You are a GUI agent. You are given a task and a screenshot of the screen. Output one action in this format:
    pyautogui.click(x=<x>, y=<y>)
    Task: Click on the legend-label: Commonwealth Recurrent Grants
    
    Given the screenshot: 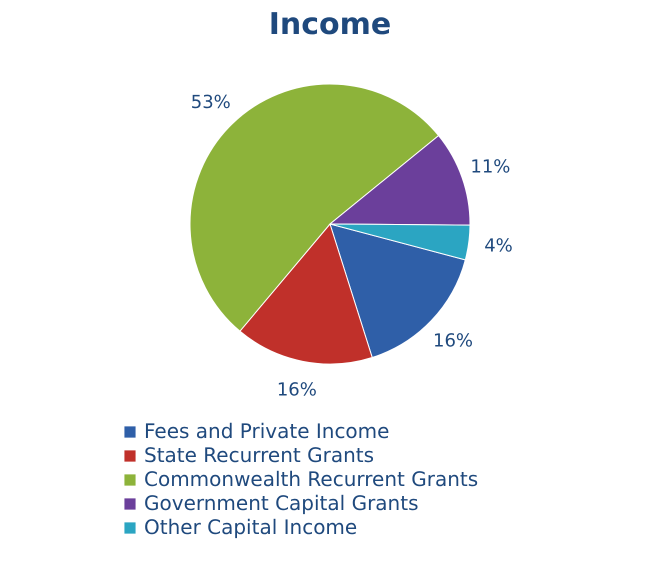 What is the action you would take?
    pyautogui.click(x=311, y=479)
    